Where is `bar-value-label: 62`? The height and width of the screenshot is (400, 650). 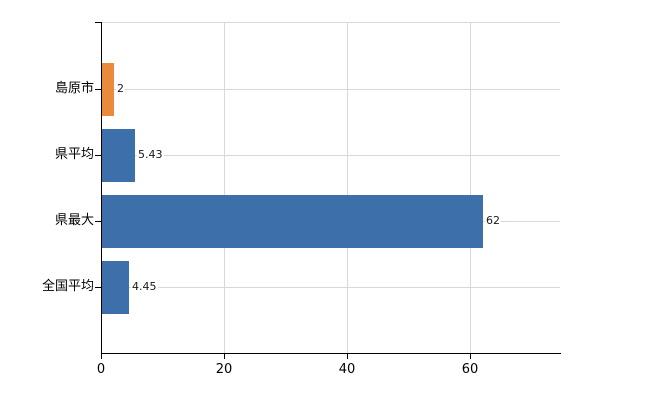 bar-value-label: 62 is located at coordinates (493, 221).